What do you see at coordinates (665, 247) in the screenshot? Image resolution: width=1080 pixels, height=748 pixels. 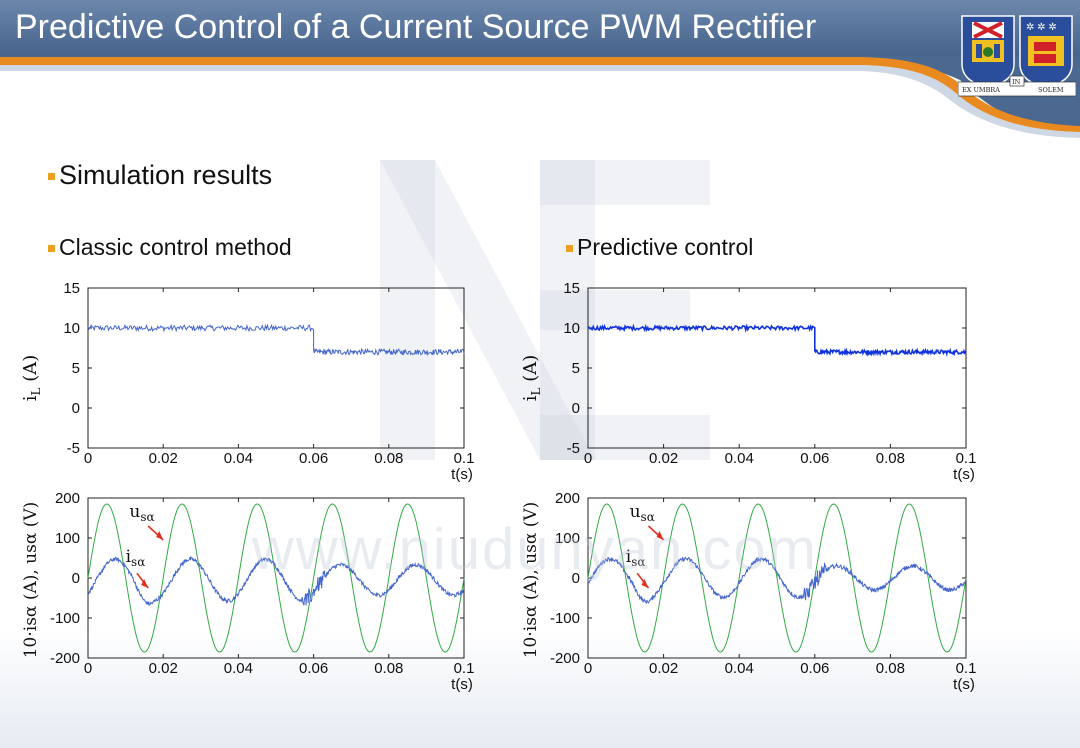 I see `right-heading-text: Predictive control` at bounding box center [665, 247].